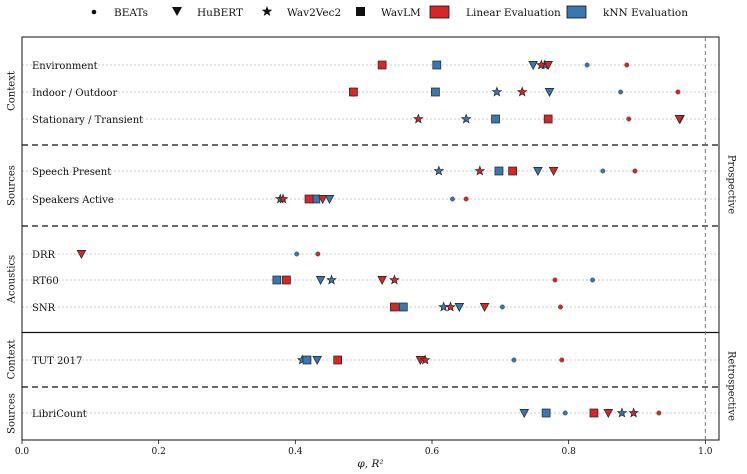 This screenshot has height=474, width=747. I want to click on x-tick-label: 1.0, so click(705, 452).